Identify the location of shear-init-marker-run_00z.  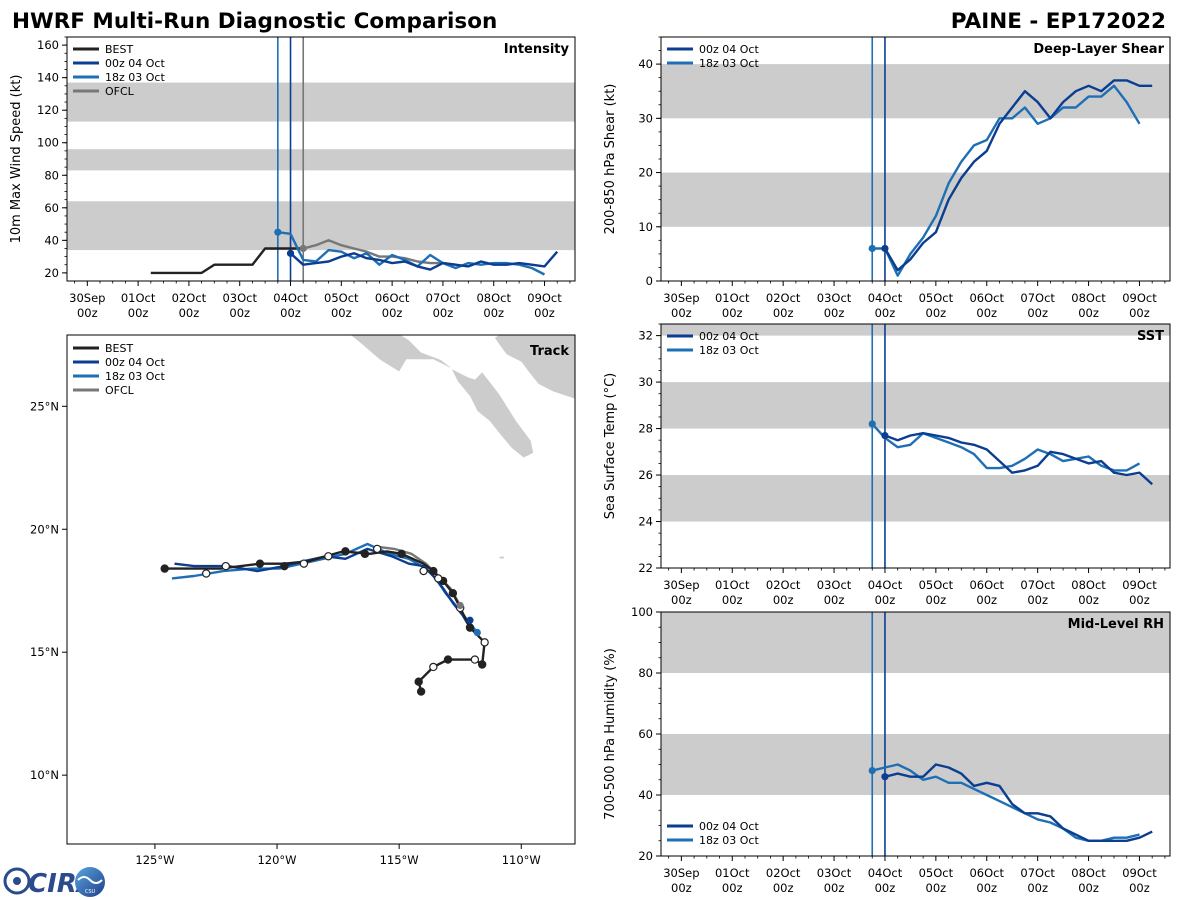
(885, 248).